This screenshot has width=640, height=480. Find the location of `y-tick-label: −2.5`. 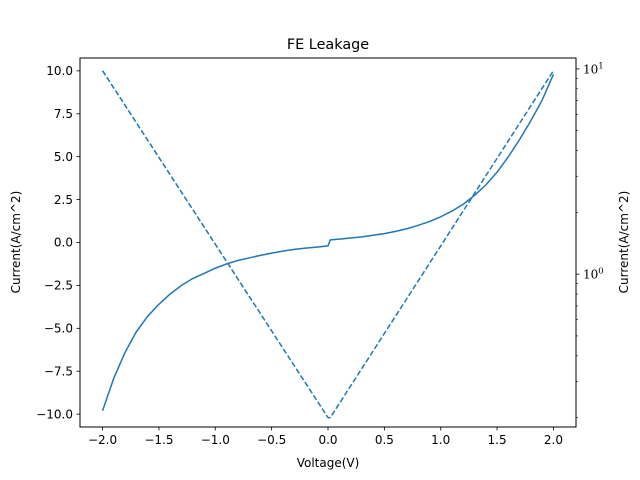

y-tick-label: −2.5 is located at coordinates (58, 286).